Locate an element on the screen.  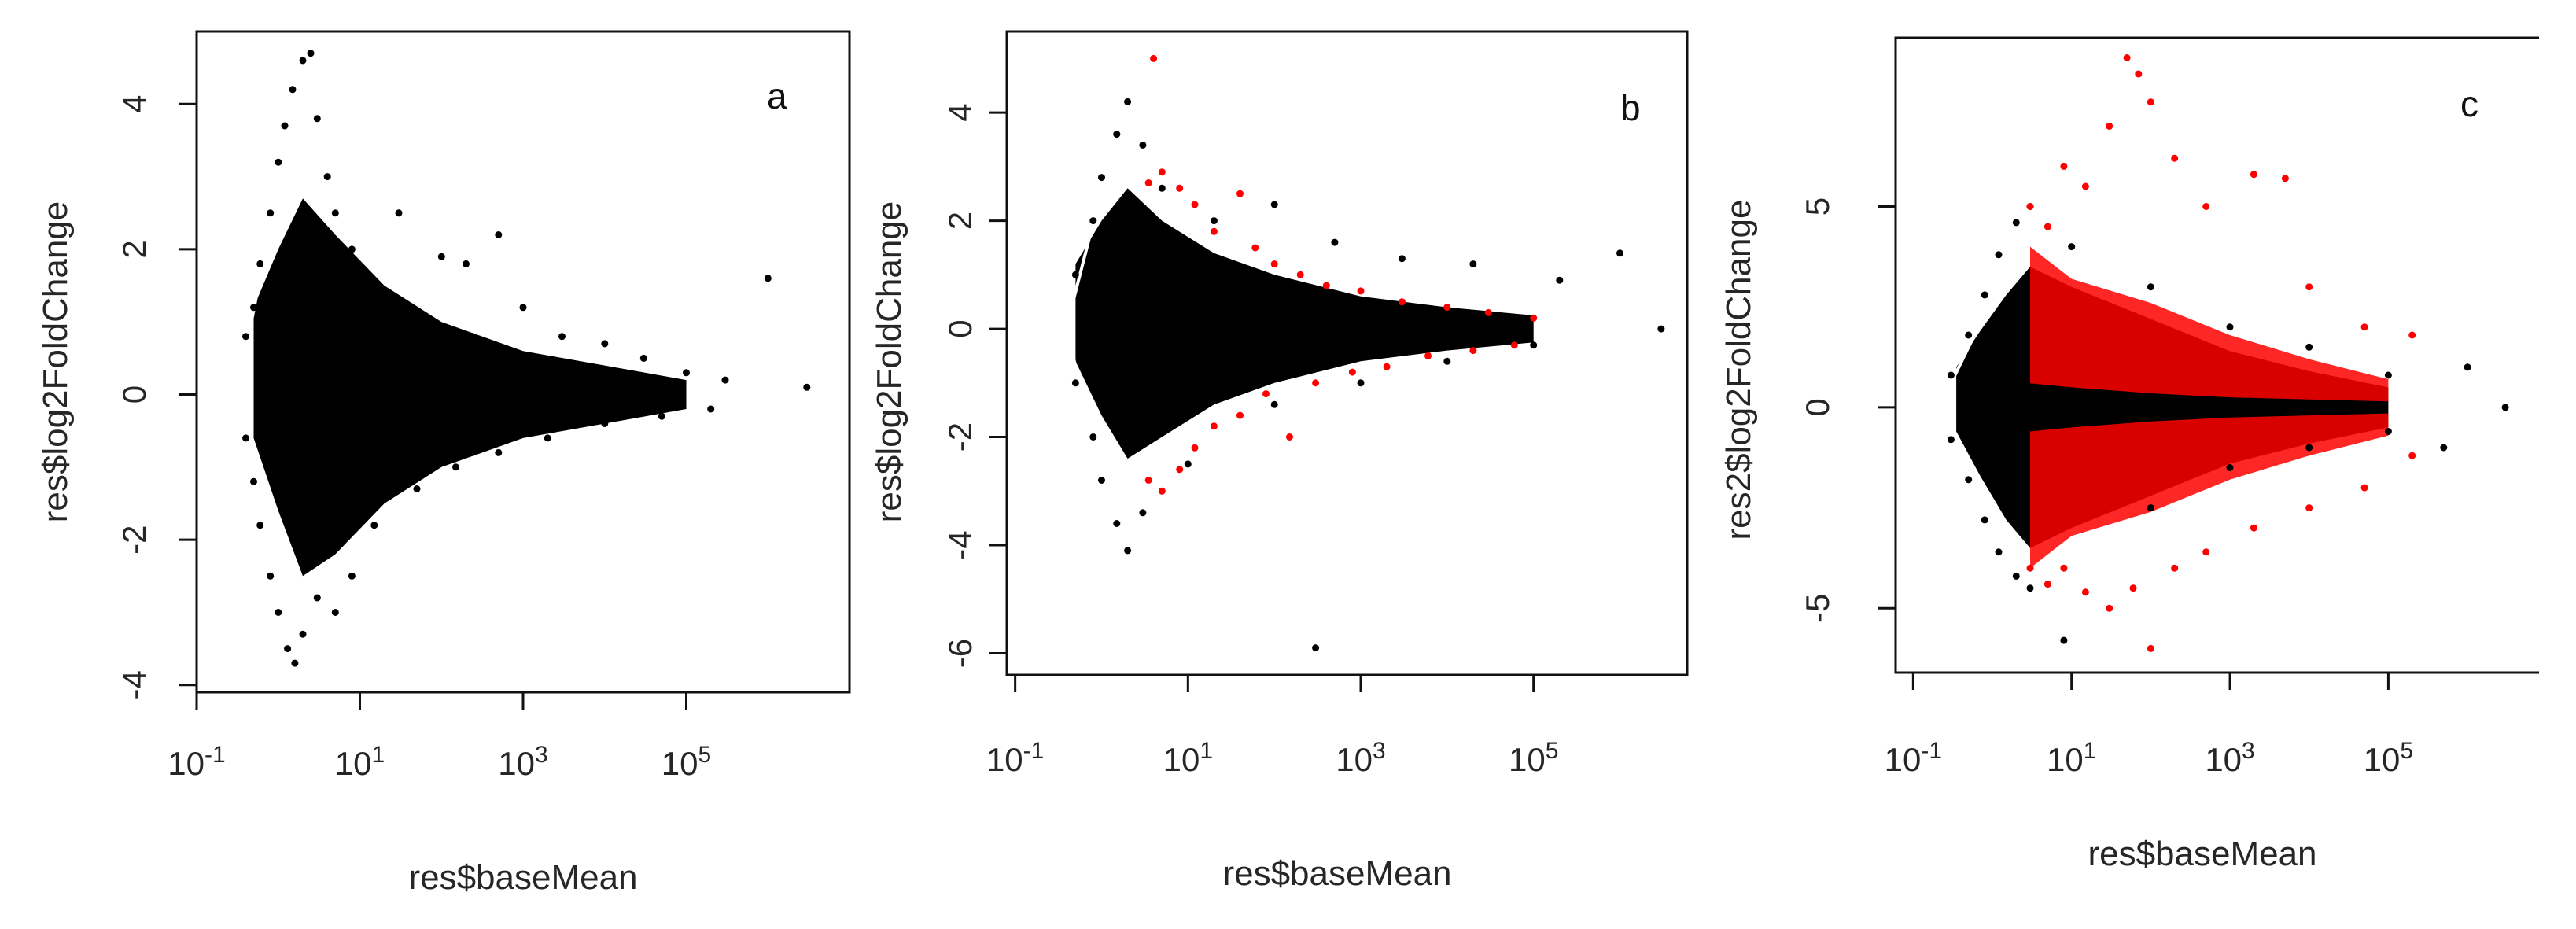
panel-c-x-axis-label: res$baseMean is located at coordinates (2202, 854).